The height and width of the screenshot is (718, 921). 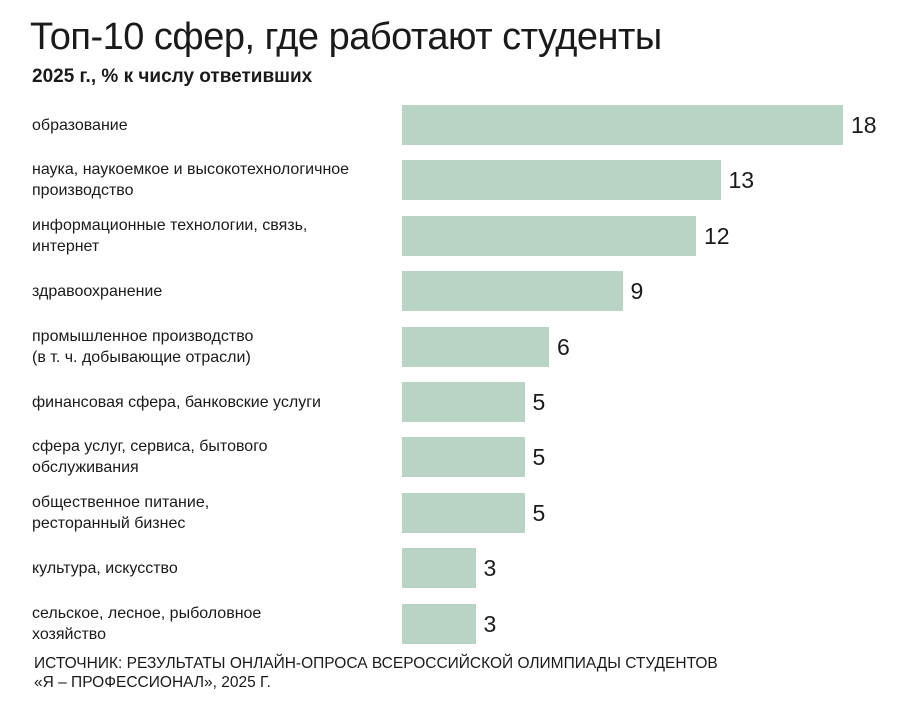 I want to click on value-label: 13, so click(x=741, y=180).